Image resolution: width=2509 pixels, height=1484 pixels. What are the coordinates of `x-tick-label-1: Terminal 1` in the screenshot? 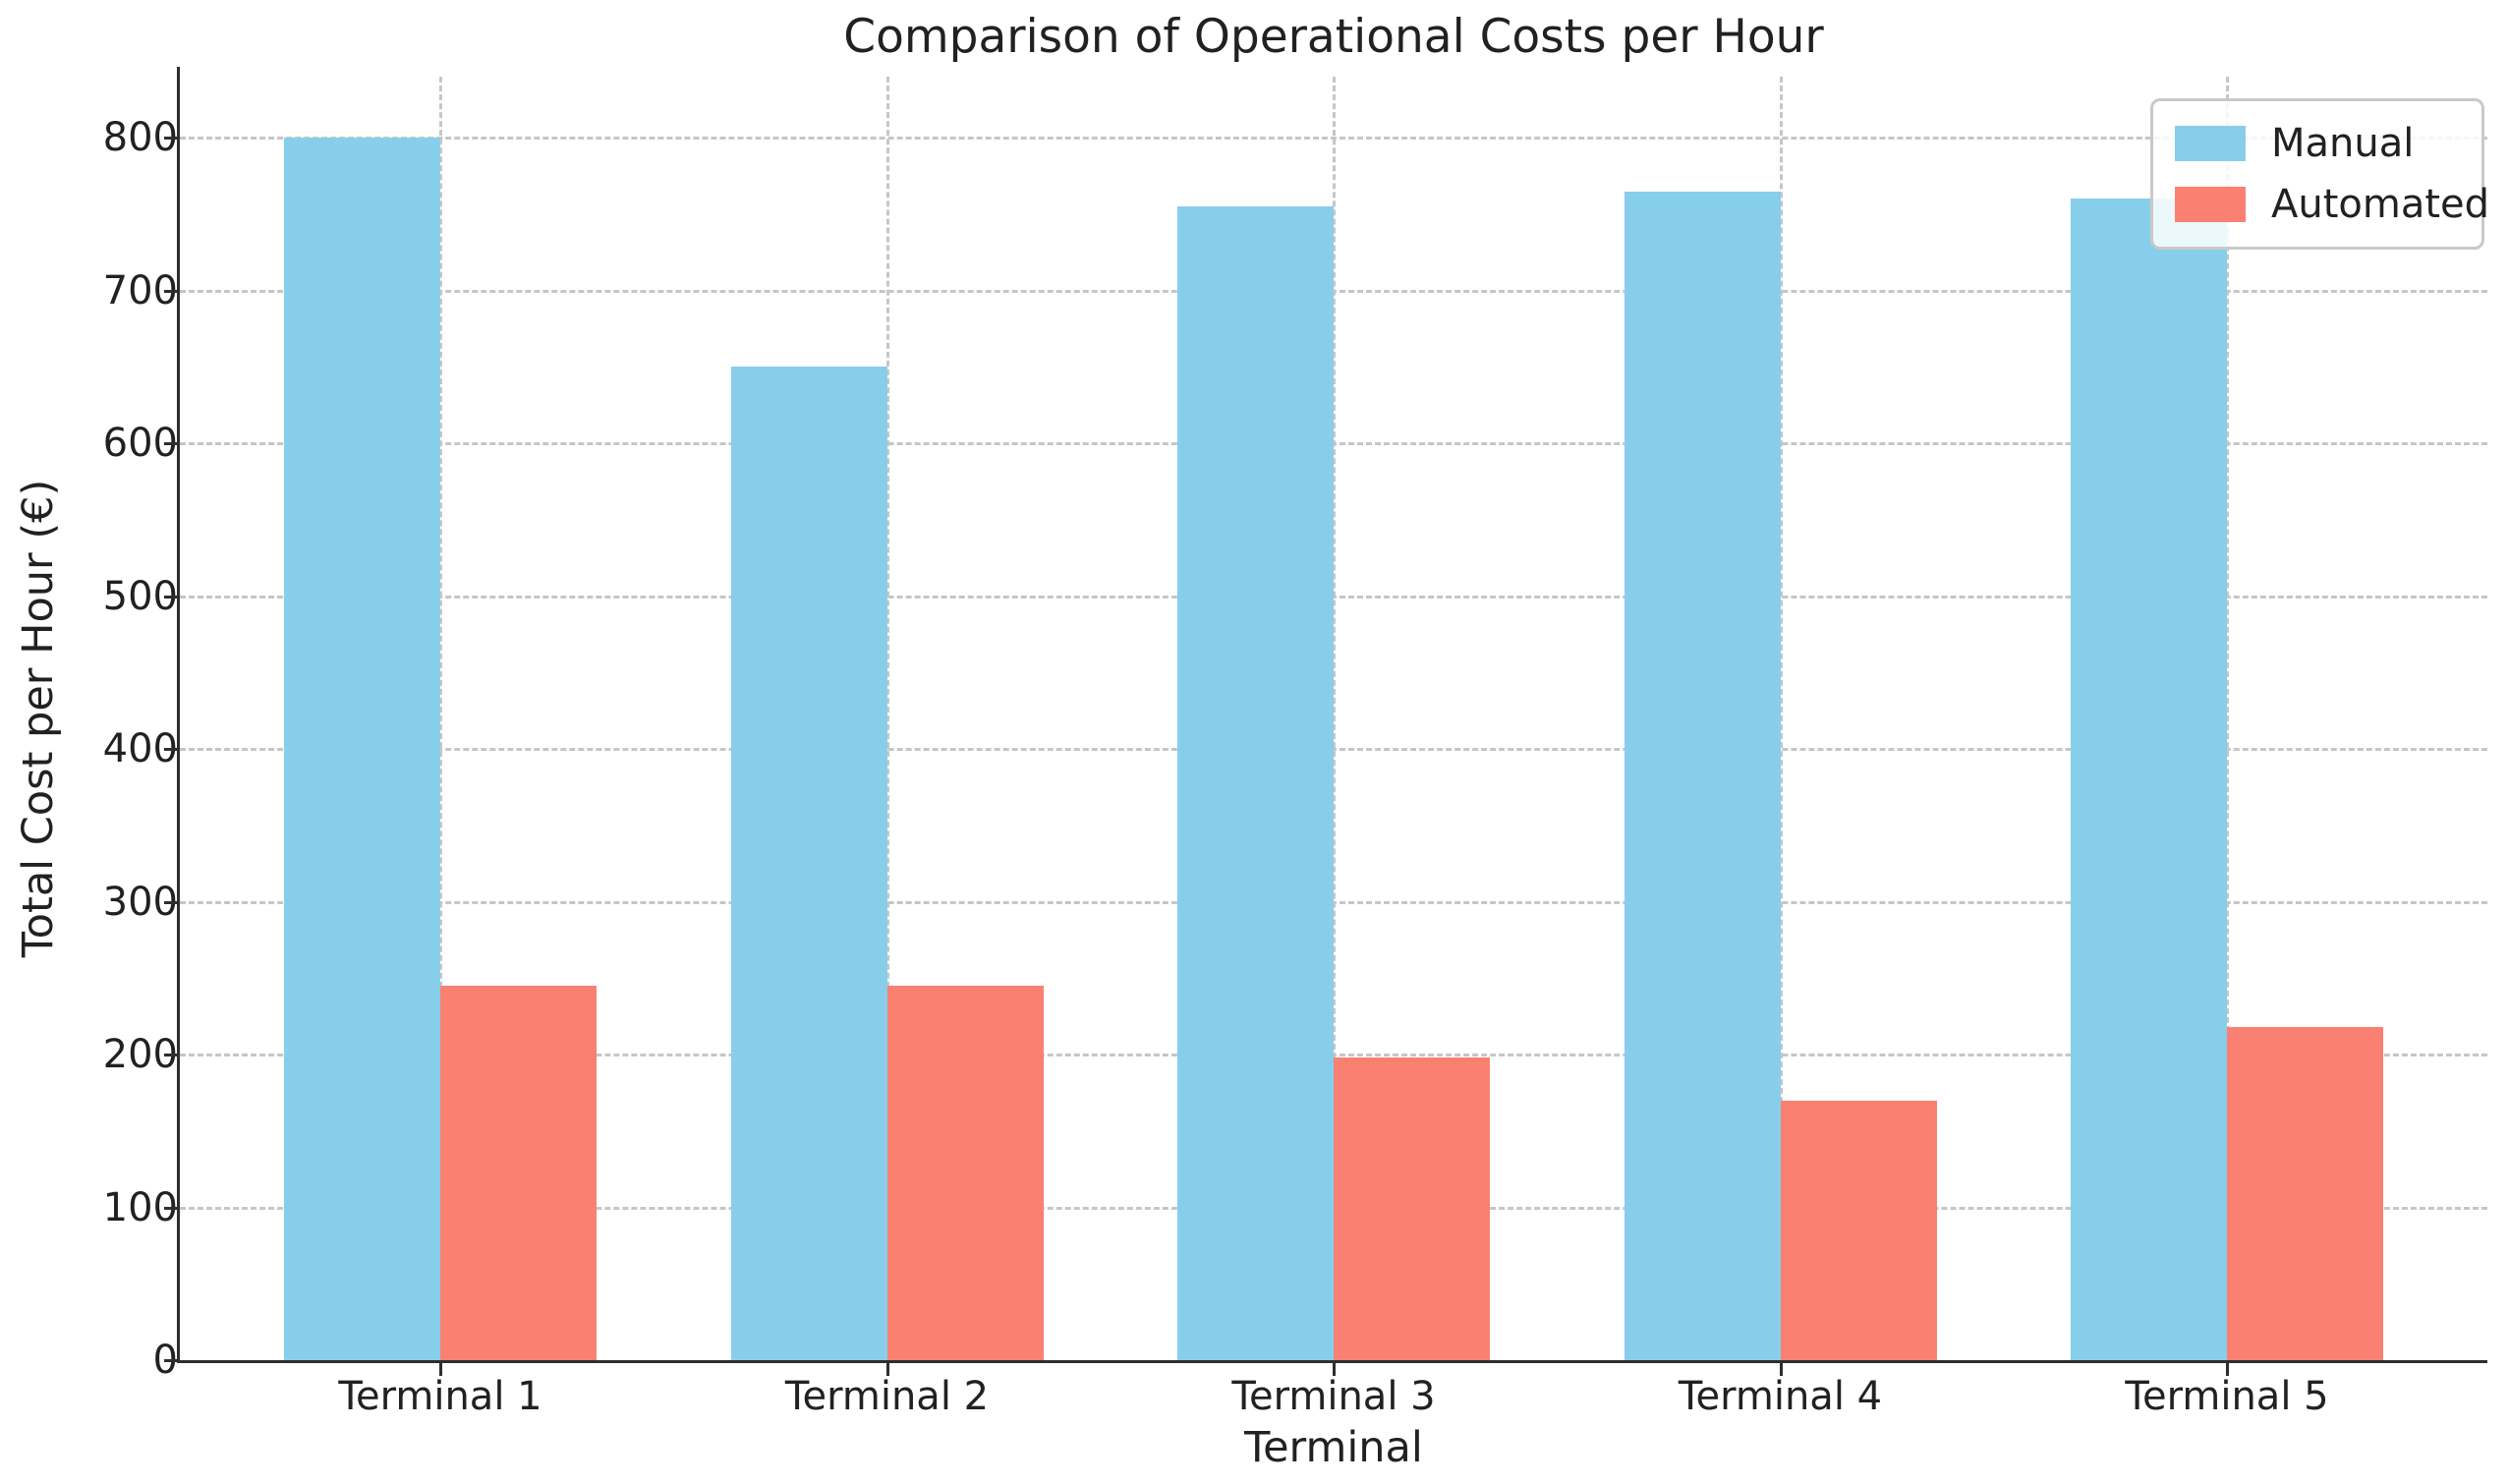 It's located at (440, 1396).